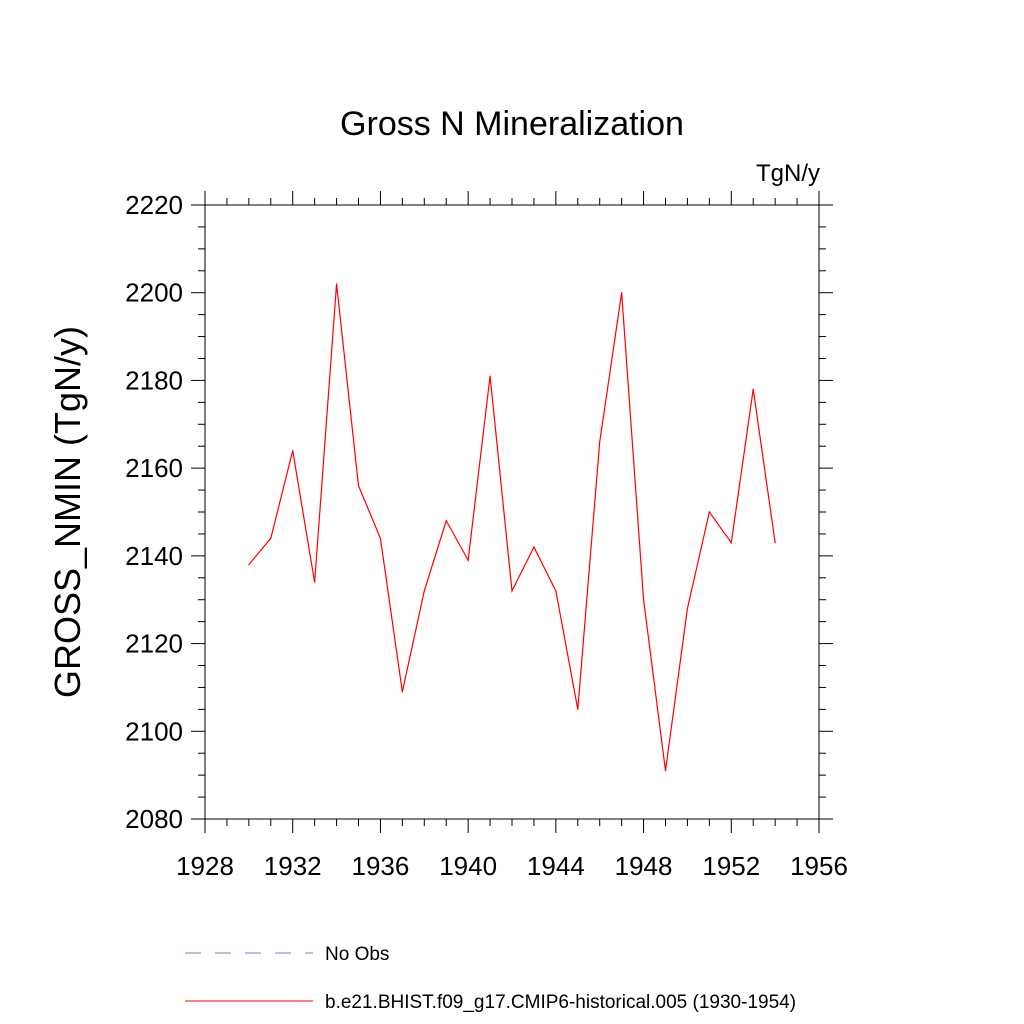 The width and height of the screenshot is (1024, 1024). I want to click on x-tick-label: 1952, so click(731, 866).